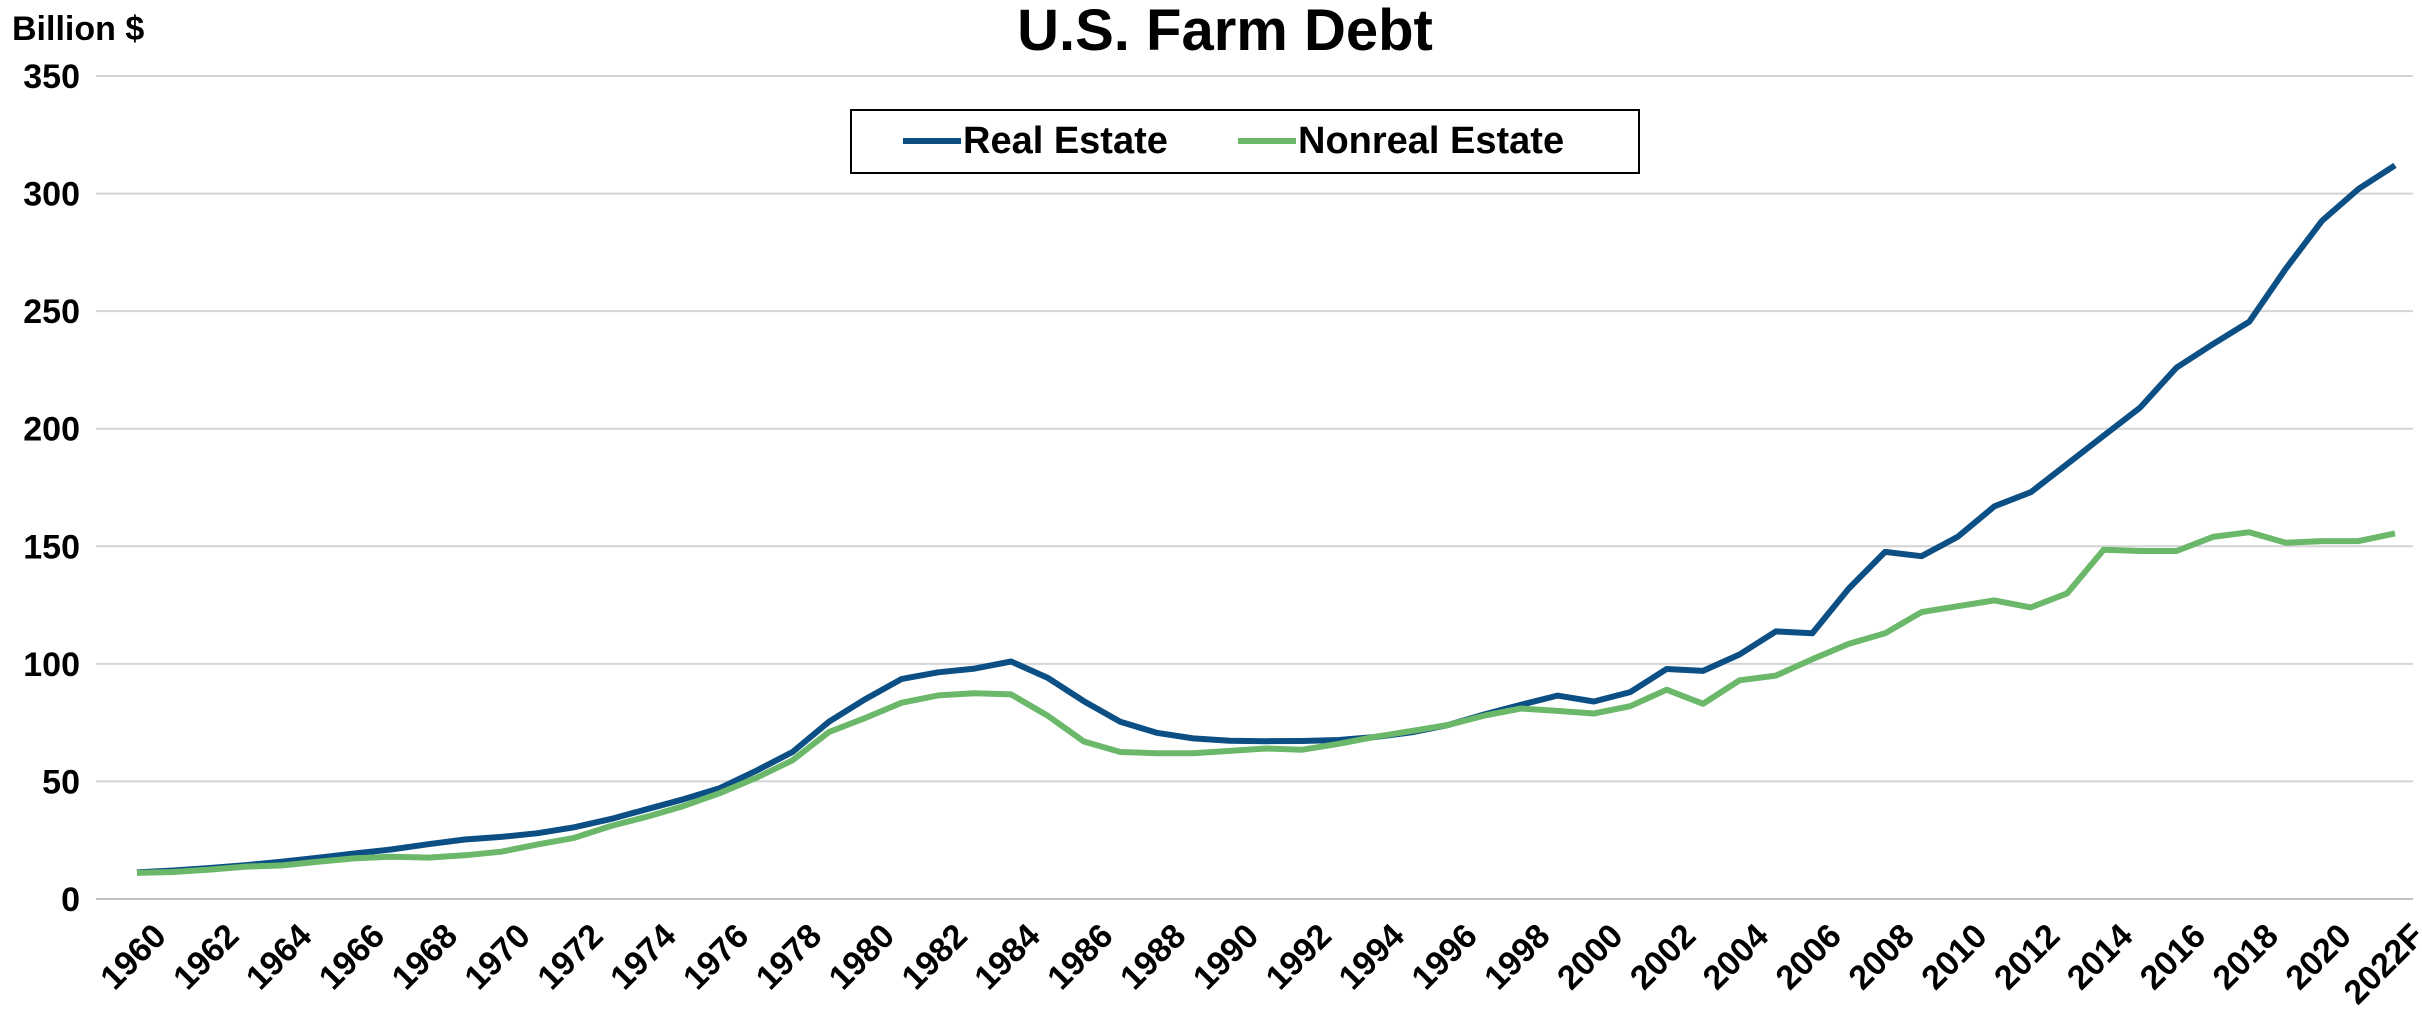 The image size is (2422, 1035). What do you see at coordinates (51, 430) in the screenshot?
I see `y-tick-label: 200` at bounding box center [51, 430].